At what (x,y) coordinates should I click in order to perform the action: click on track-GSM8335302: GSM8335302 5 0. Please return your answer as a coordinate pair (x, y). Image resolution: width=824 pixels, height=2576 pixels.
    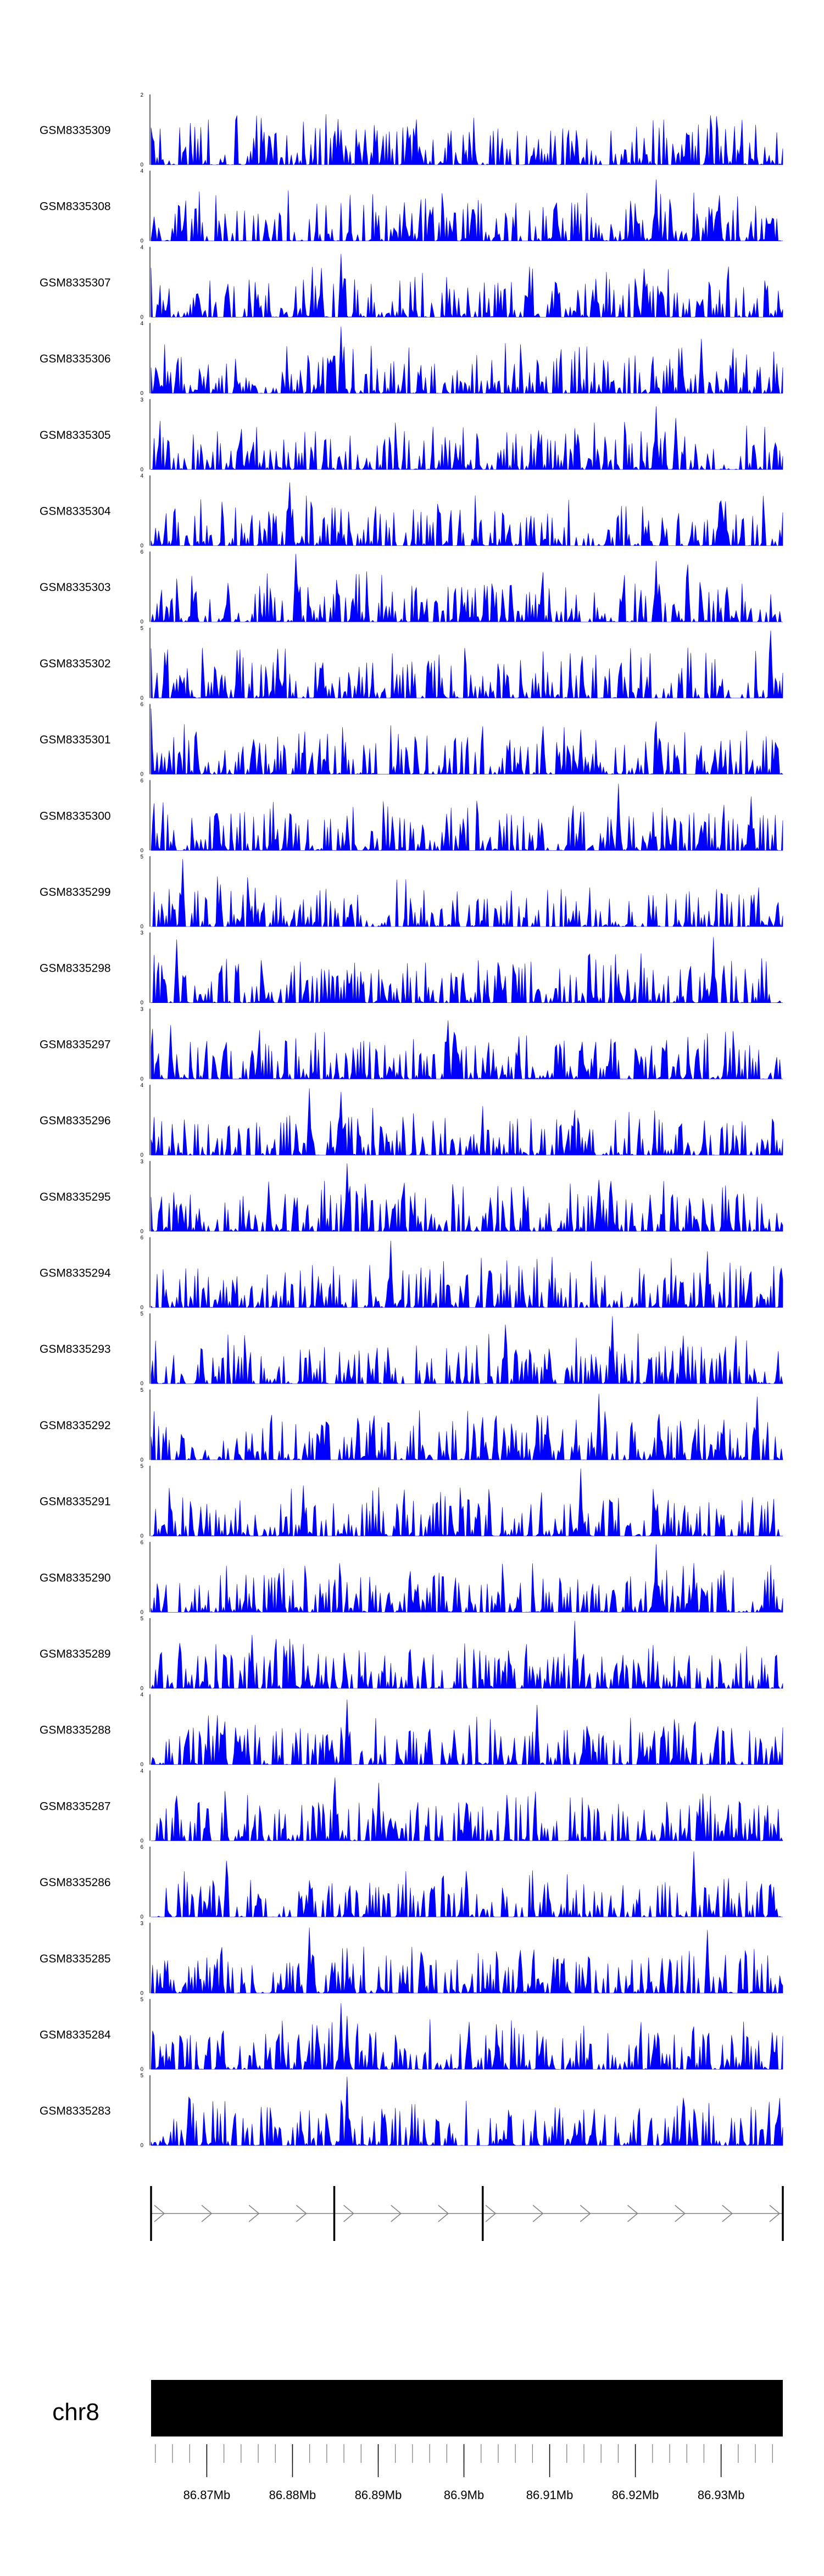
    Looking at the image, I should click on (411, 663).